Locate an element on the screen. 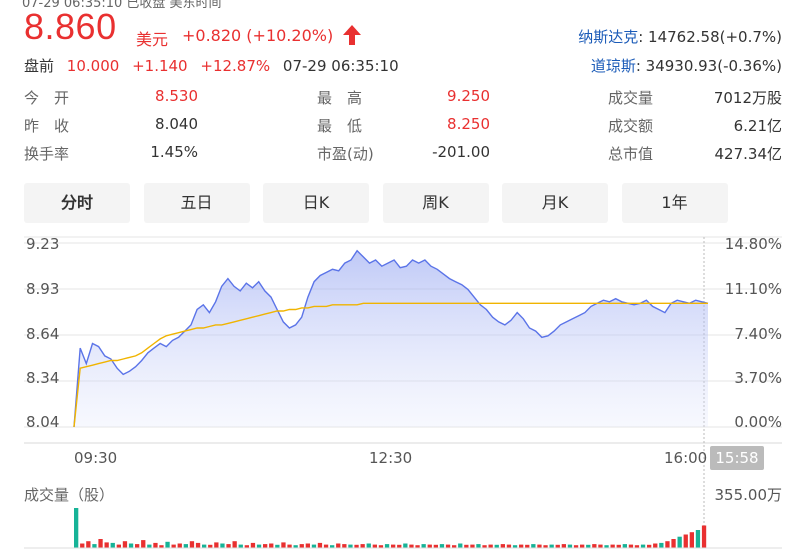  x-tick: 16:00 is located at coordinates (686, 458).